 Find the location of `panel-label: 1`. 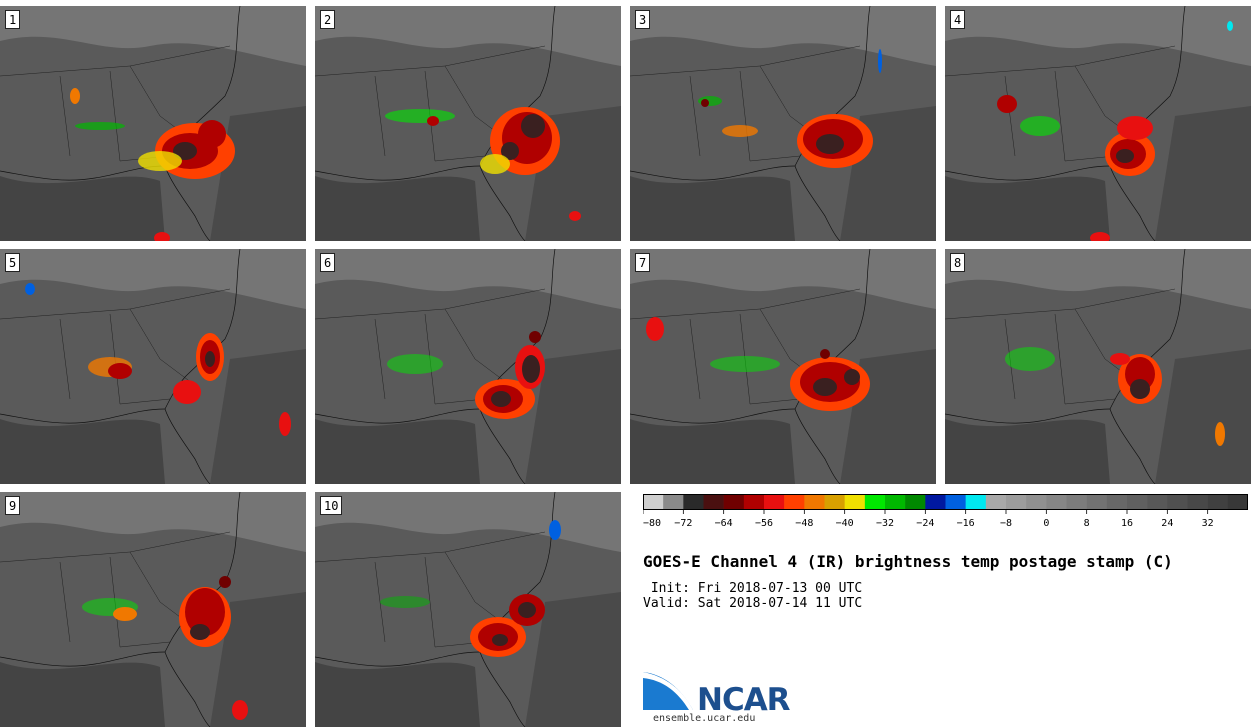

panel-label: 1 is located at coordinates (13, 19).